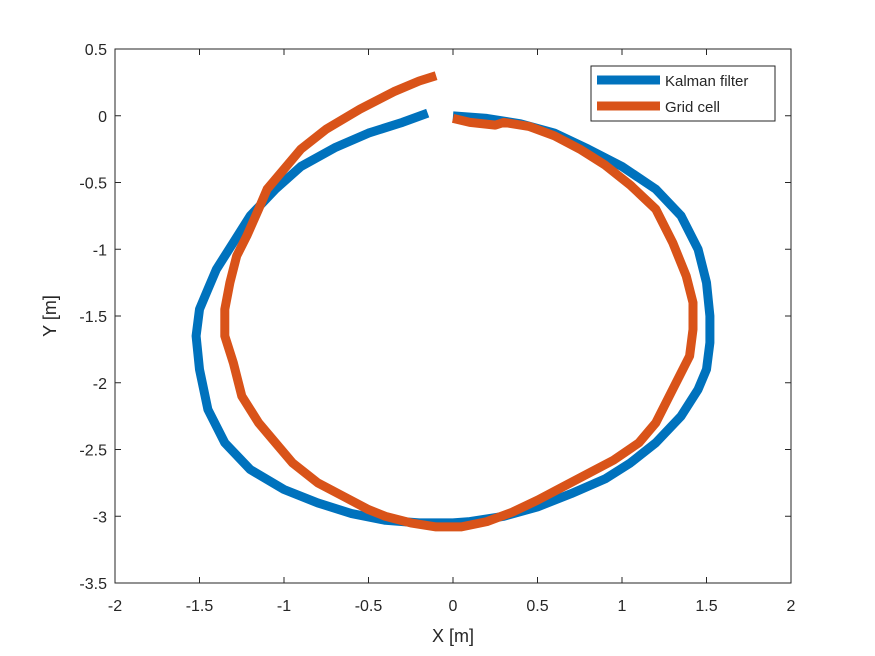 The width and height of the screenshot is (875, 656). I want to click on x-axis-label: X [m], so click(453, 636).